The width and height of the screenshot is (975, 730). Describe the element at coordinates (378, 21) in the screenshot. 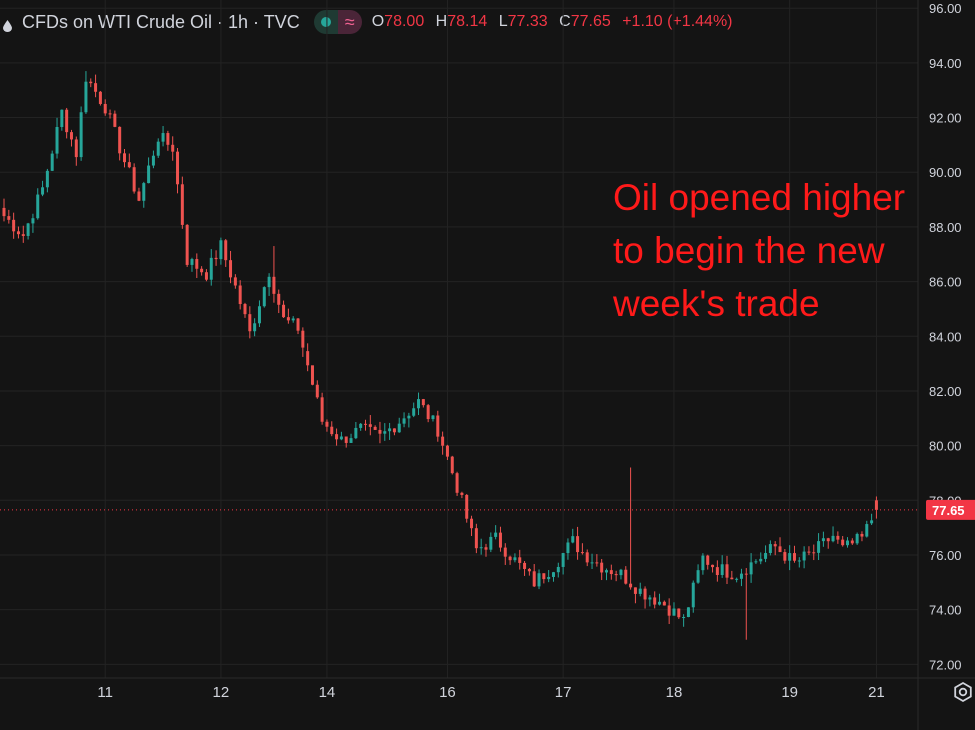

I see `open-label: O` at that location.